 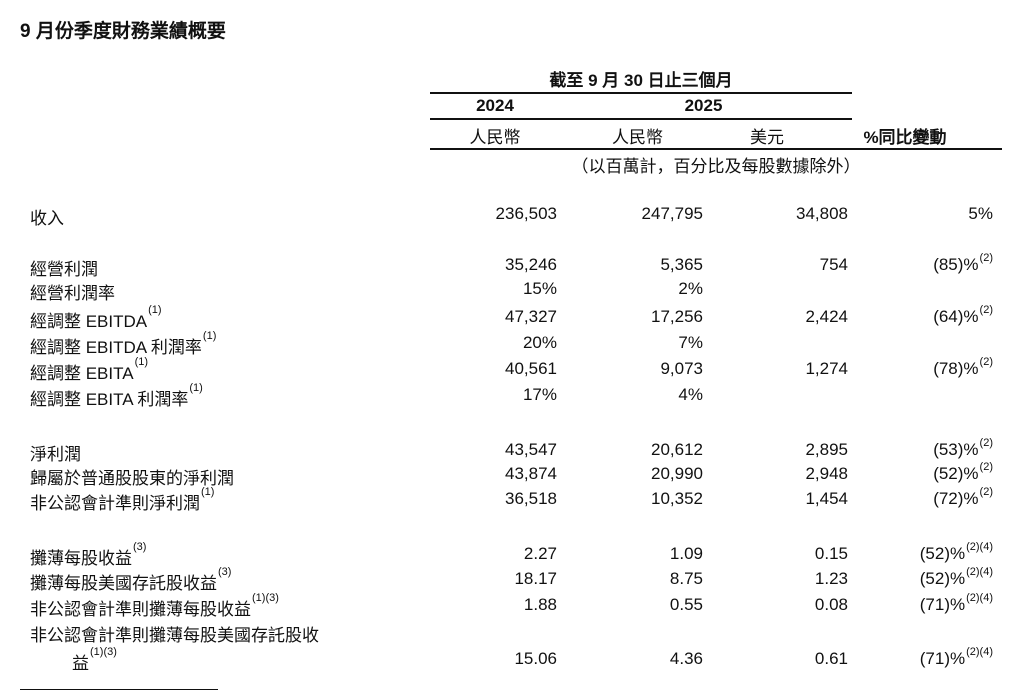 What do you see at coordinates (826, 498) in the screenshot?
I see `value-2025-usd: 1,454` at bounding box center [826, 498].